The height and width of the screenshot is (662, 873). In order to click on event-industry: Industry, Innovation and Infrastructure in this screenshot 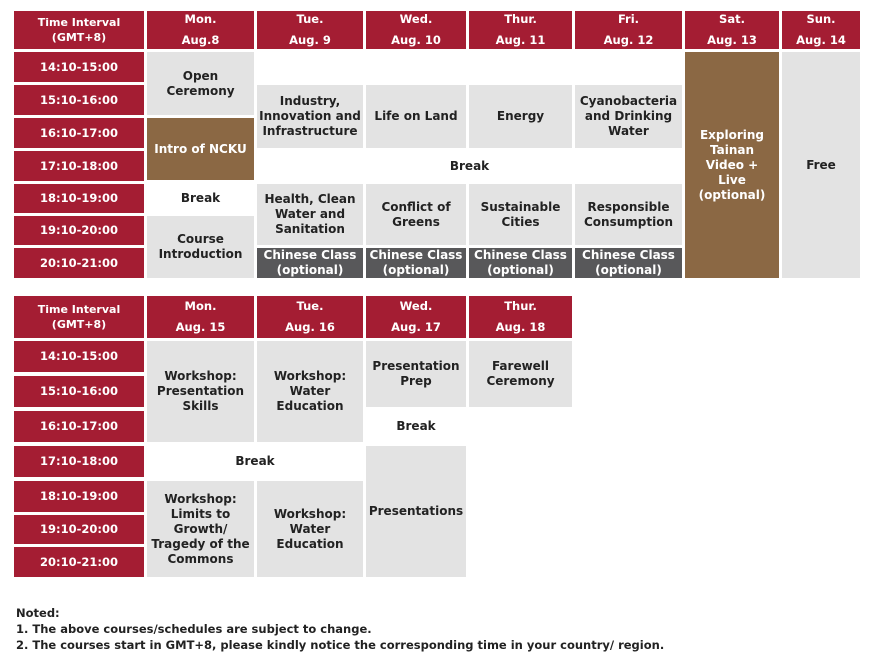, I will do `click(310, 116)`.